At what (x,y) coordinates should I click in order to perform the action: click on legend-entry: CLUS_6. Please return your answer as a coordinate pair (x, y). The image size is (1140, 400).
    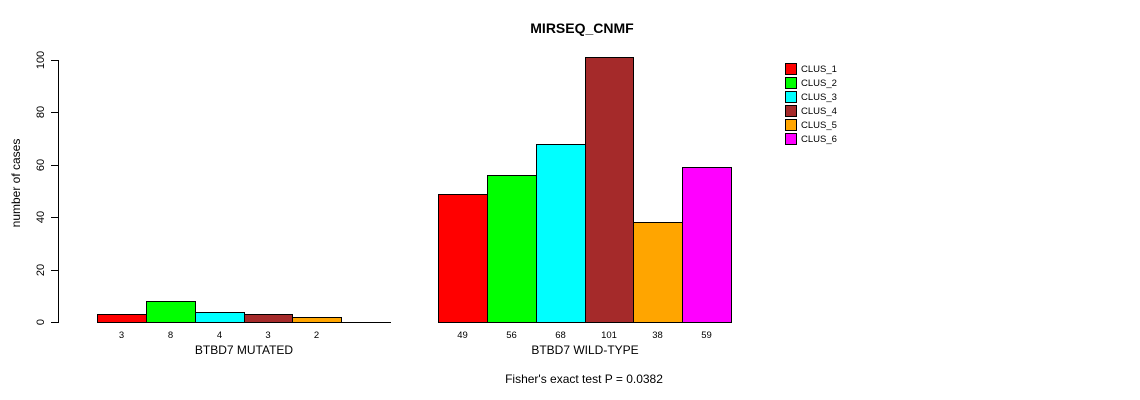
    Looking at the image, I should click on (811, 139).